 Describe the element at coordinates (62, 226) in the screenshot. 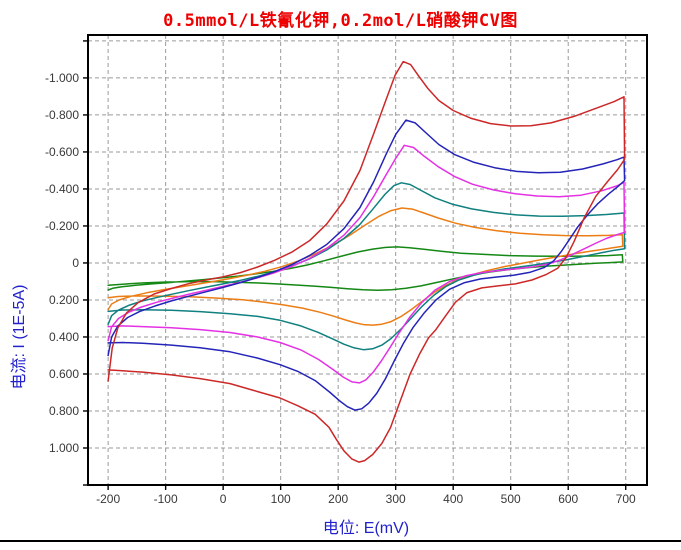

I see `y-tick-label: -0.200` at that location.